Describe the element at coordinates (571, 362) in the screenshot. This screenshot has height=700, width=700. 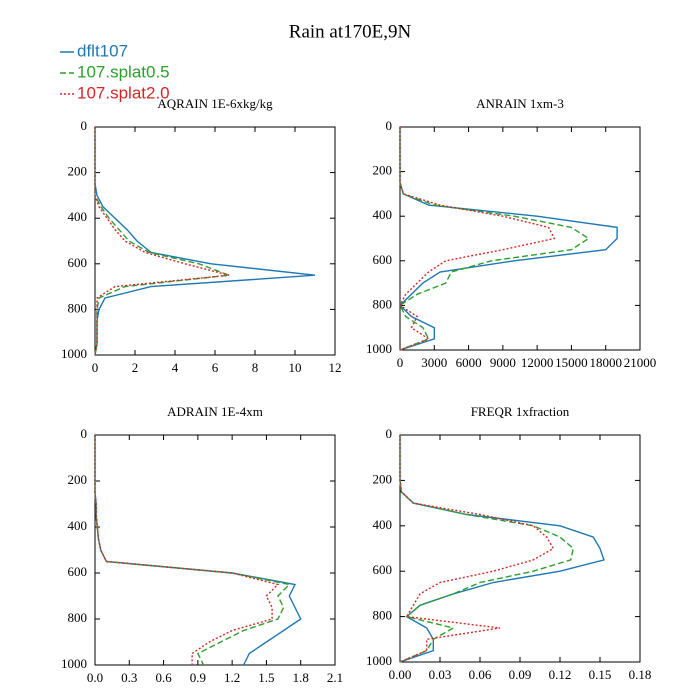
I see `x-tick-label: 15000` at that location.